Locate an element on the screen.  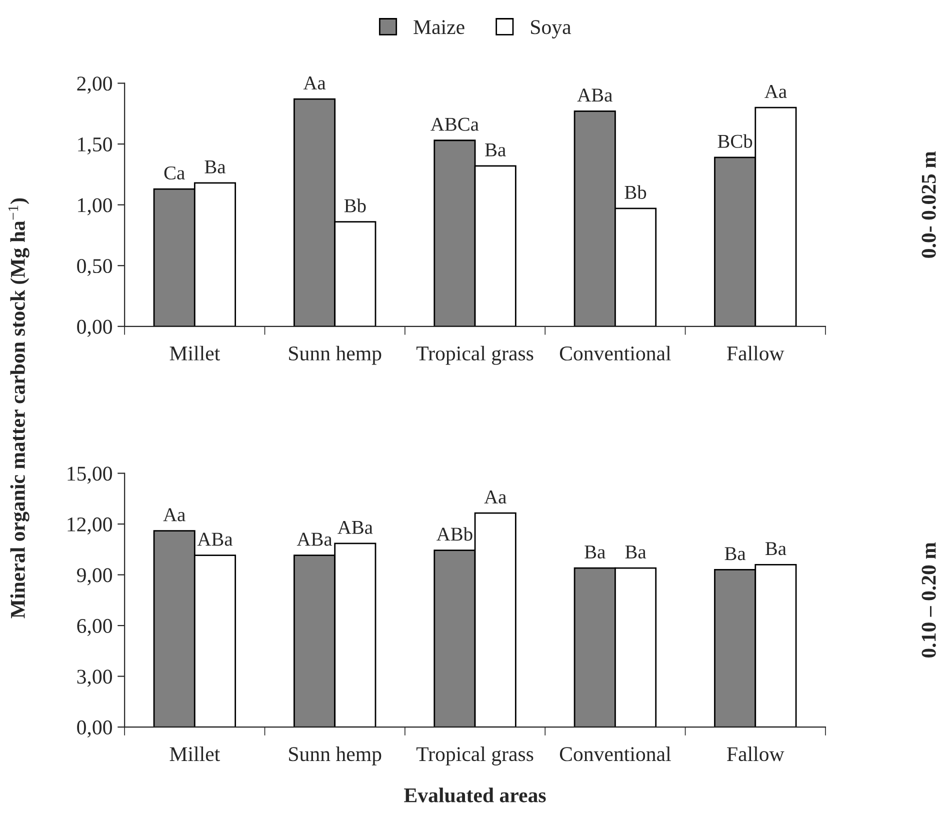
y-tick-label: 15,00 is located at coordinates (90, 475).